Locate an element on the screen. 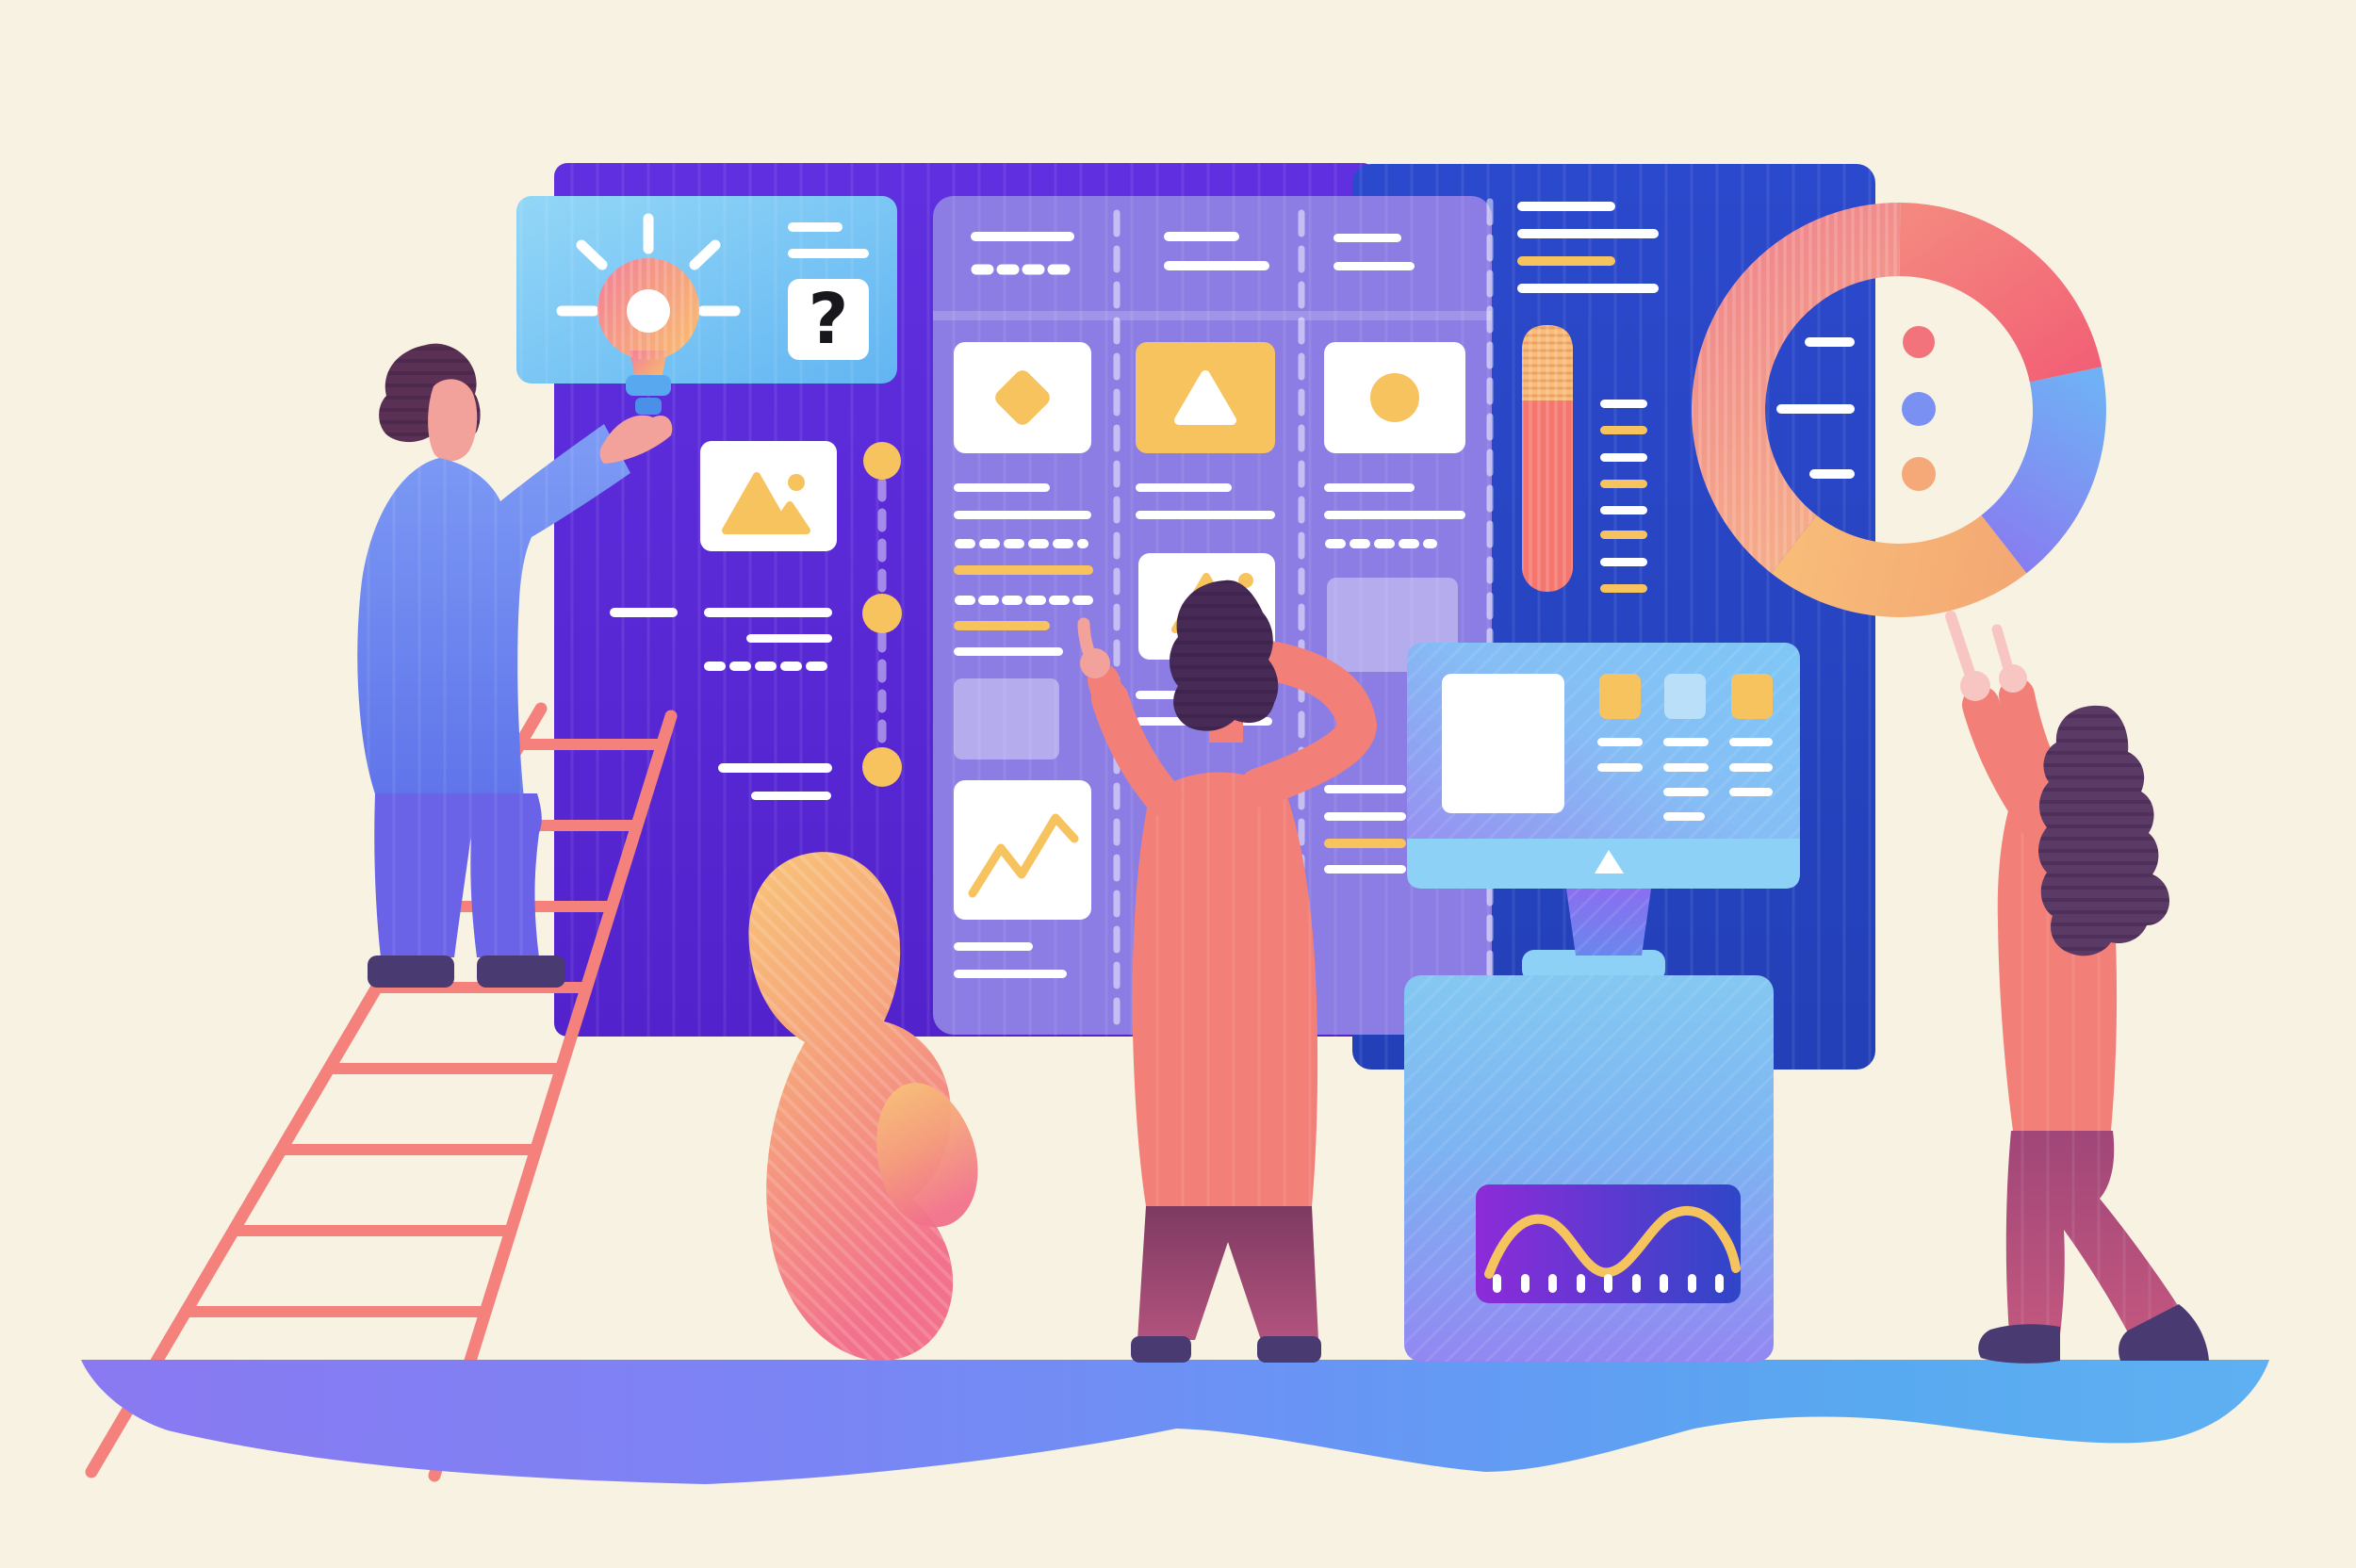 The height and width of the screenshot is (1568, 2356). line-chart-card is located at coordinates (1022, 850).